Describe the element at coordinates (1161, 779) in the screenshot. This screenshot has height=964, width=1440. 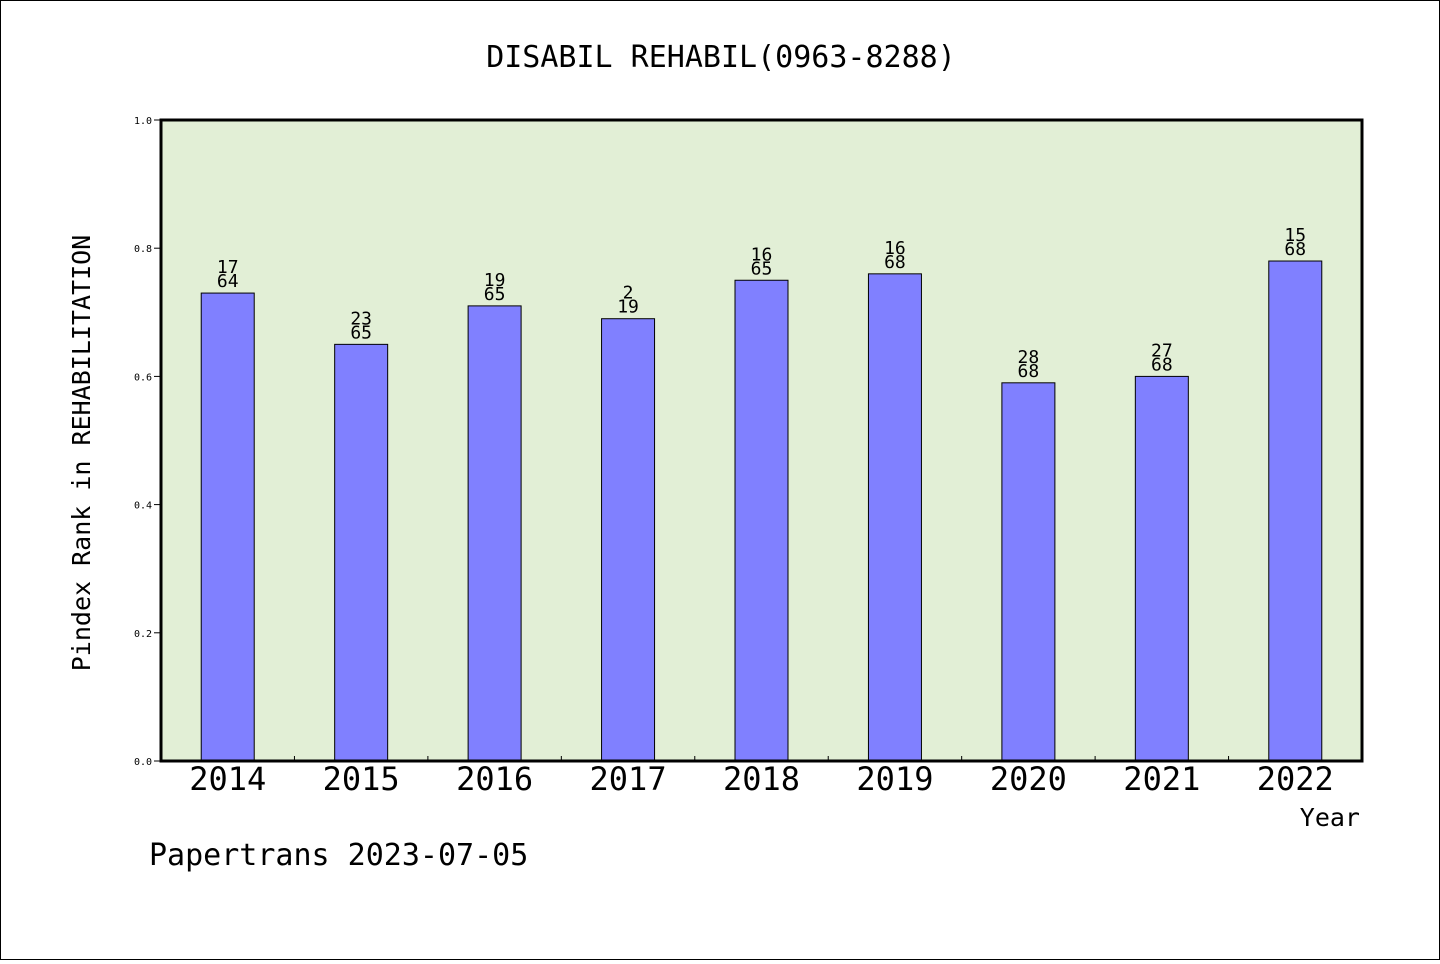
I see `x-tick-label: 2021` at that location.